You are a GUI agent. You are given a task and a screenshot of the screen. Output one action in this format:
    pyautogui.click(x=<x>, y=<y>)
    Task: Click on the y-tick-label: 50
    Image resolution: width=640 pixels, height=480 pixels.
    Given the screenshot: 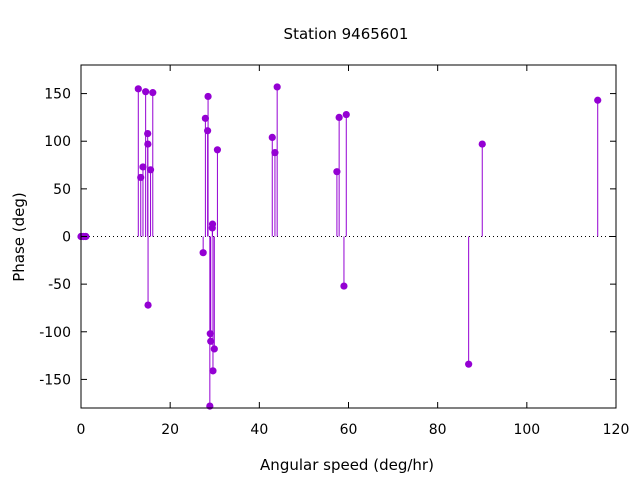 What is the action you would take?
    pyautogui.click(x=62, y=190)
    